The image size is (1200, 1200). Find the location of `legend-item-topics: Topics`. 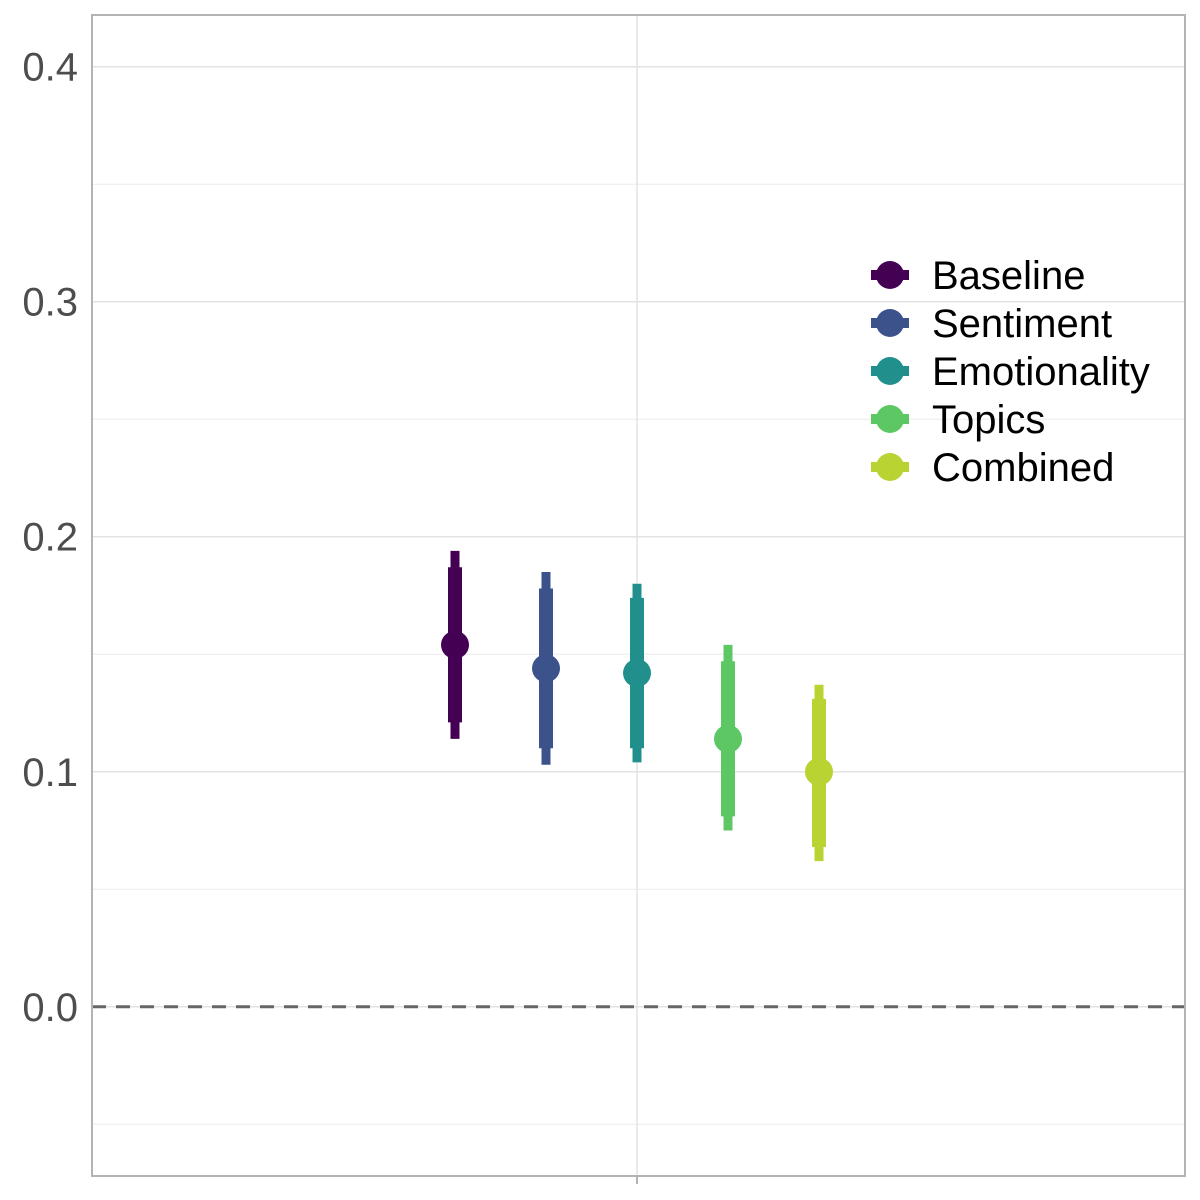

legend-item-topics: Topics is located at coordinates (958, 420).